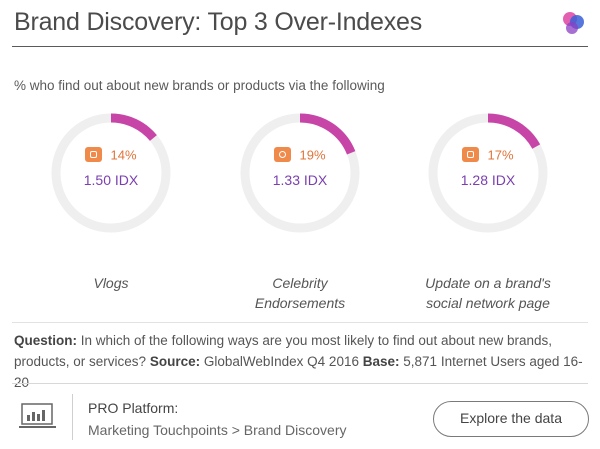  I want to click on platform-title: PRO Platform:, so click(133, 408).